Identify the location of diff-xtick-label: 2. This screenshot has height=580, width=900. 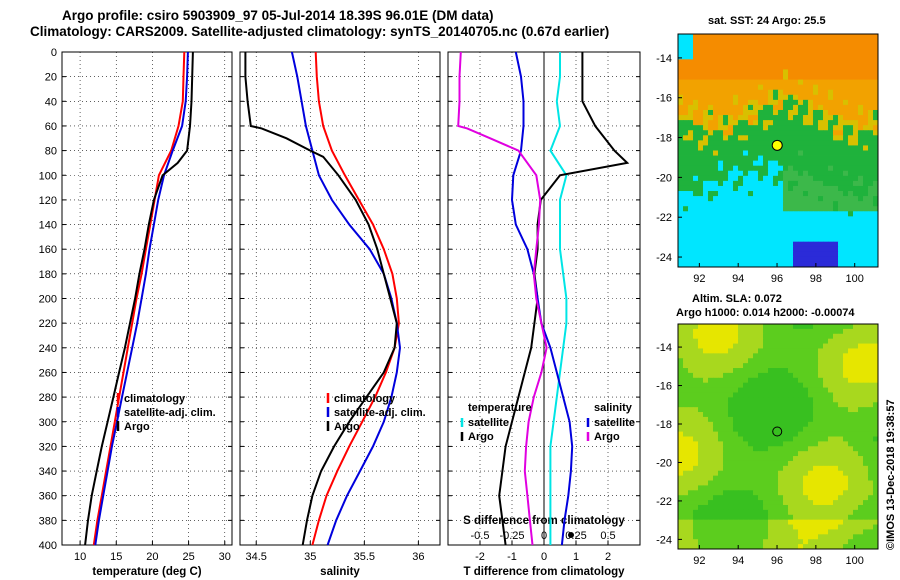
(608, 557).